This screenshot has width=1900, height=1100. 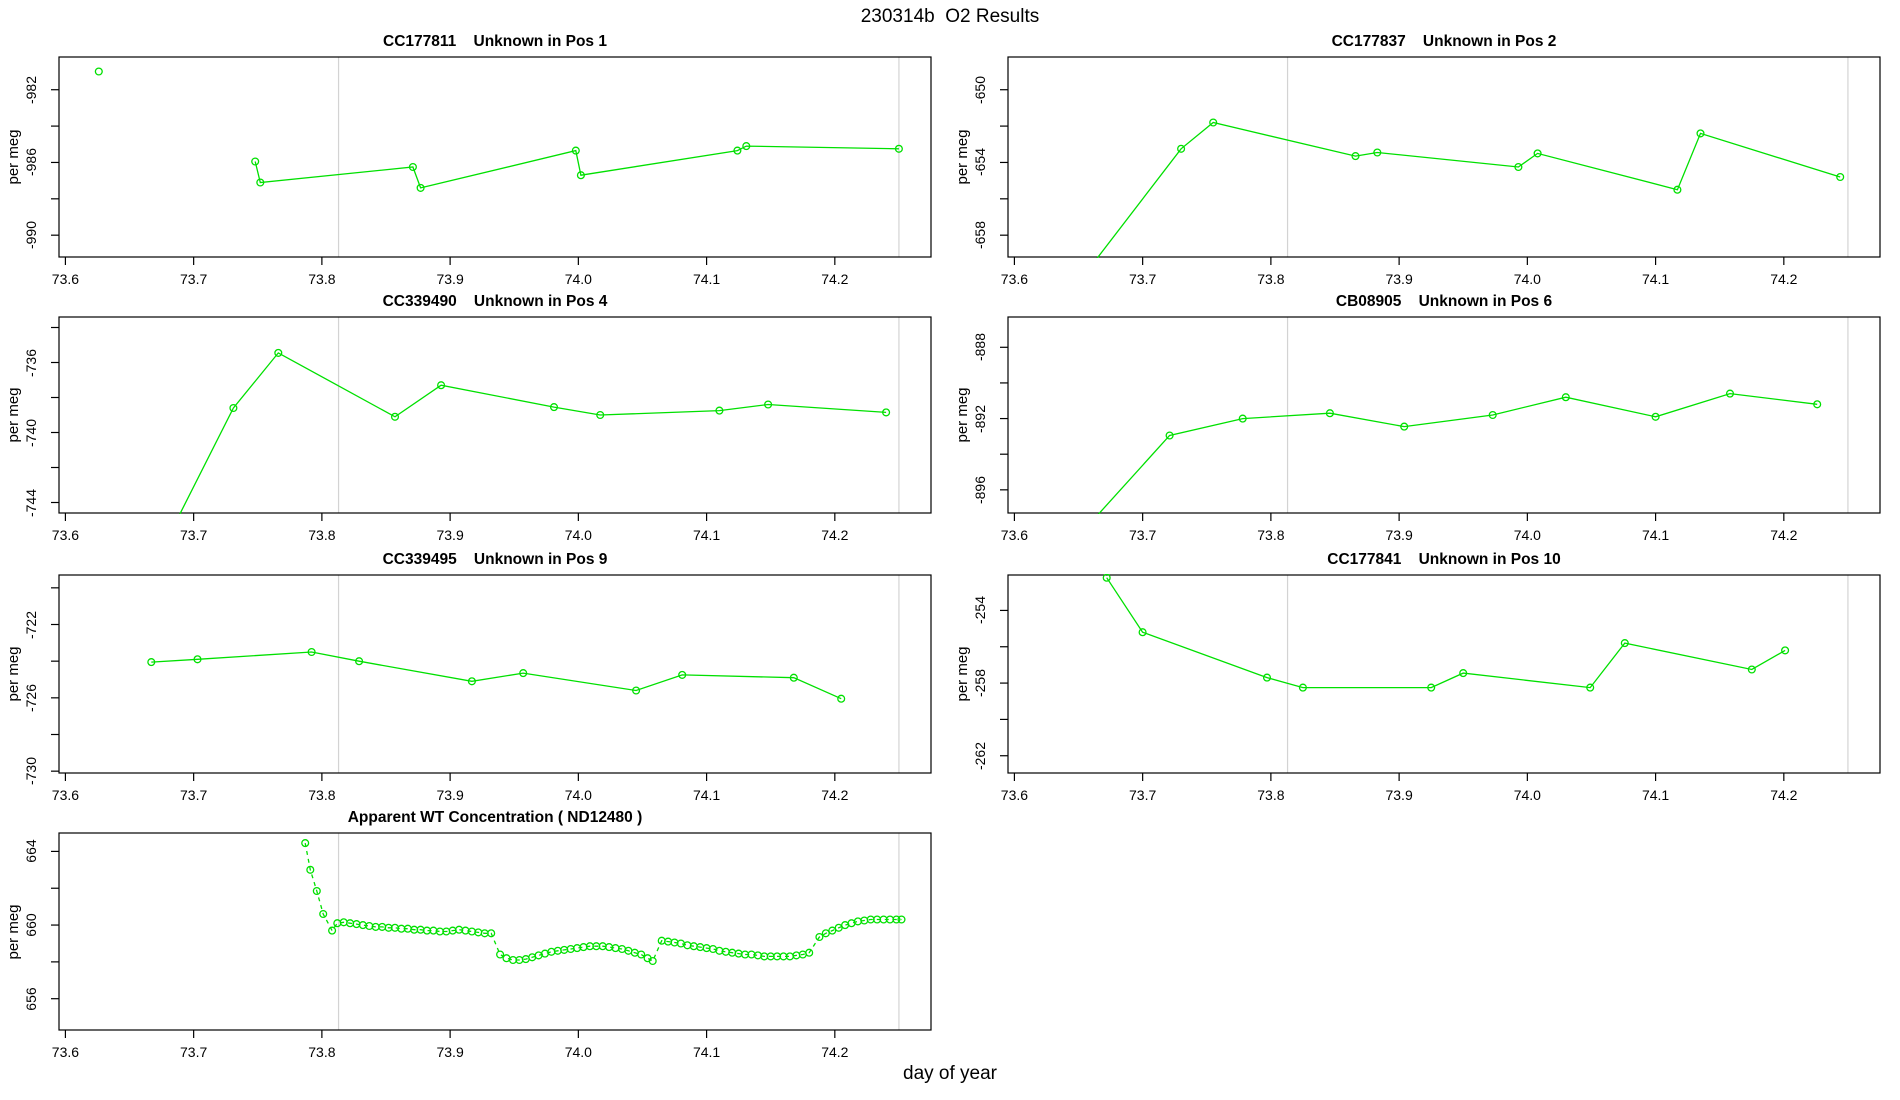 What do you see at coordinates (31, 162) in the screenshot?
I see `y-tick-label: -986` at bounding box center [31, 162].